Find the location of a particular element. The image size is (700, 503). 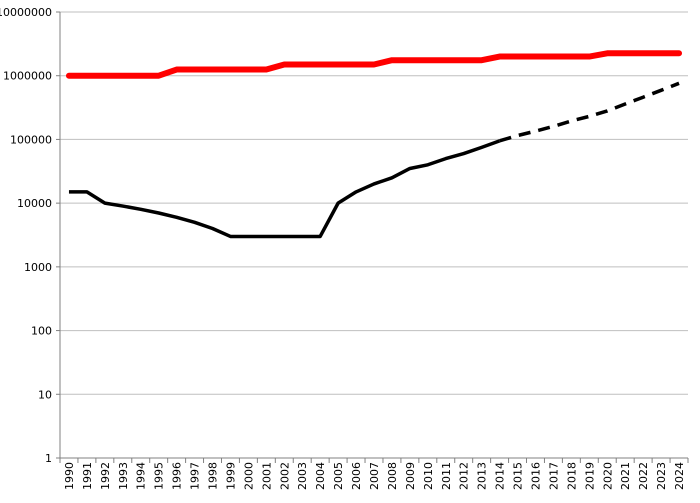

x-tick-label: 1990 is located at coordinates (69, 476).